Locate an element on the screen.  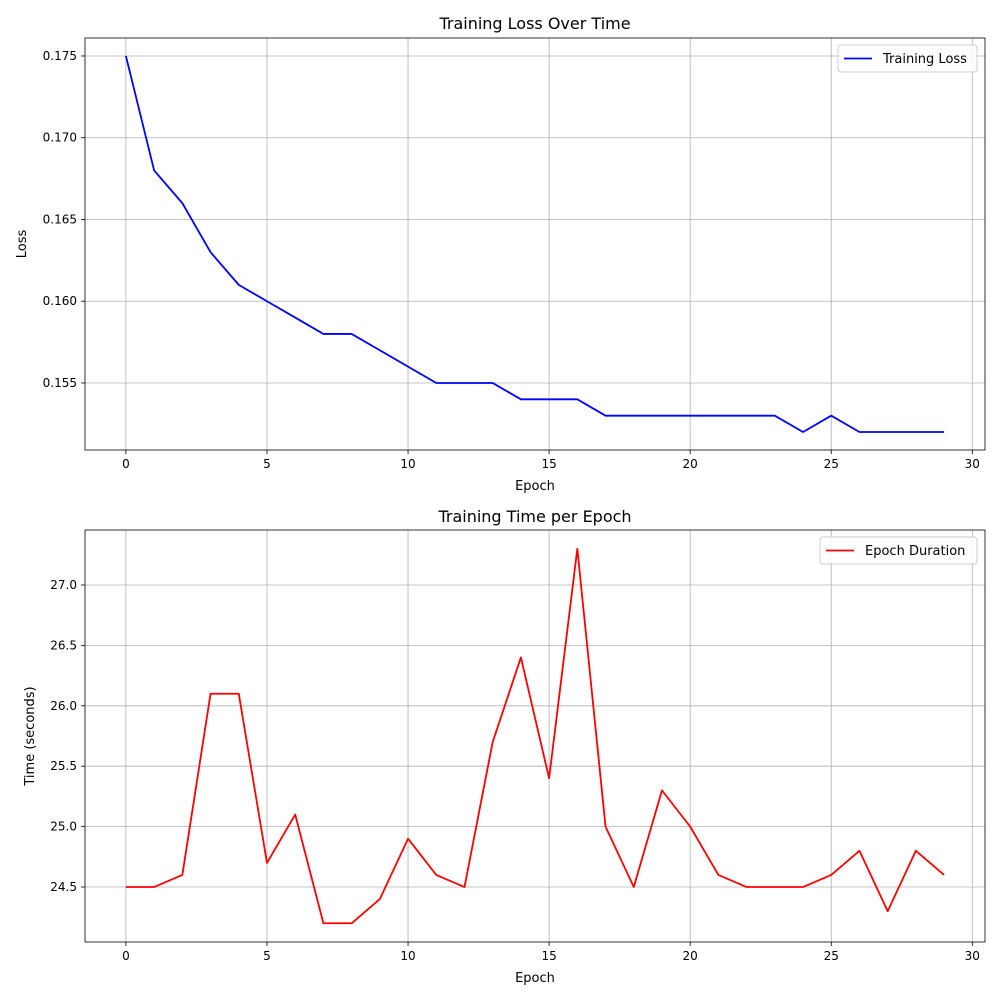
y-tick-label: 0.165 is located at coordinates (60, 219).